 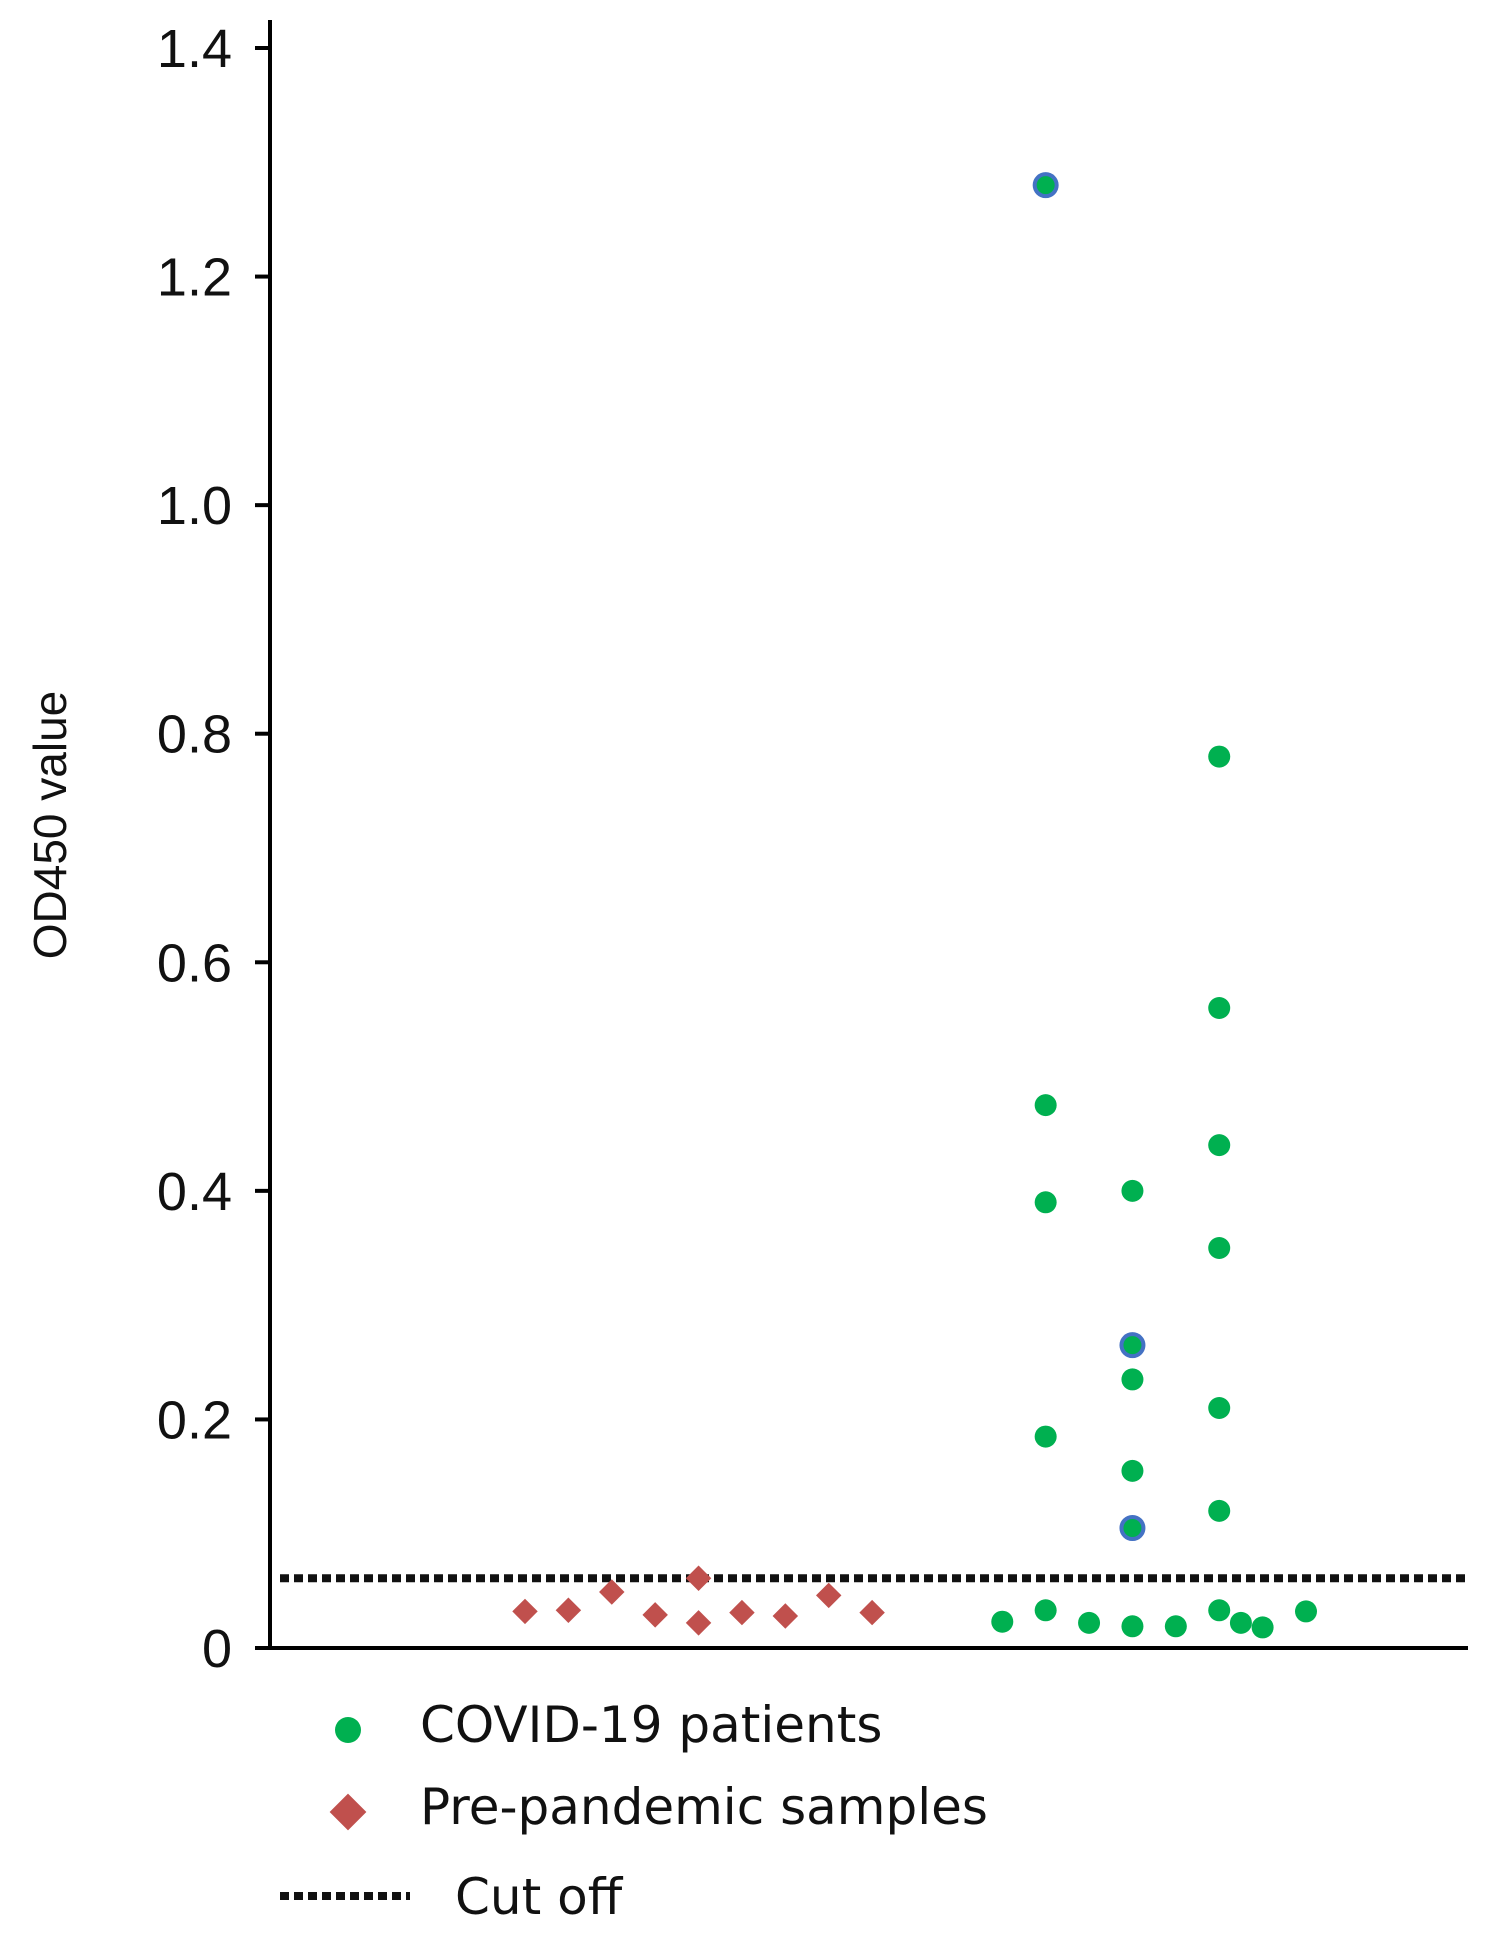 I want to click on y-tick-label: 0.8, so click(x=194, y=735).